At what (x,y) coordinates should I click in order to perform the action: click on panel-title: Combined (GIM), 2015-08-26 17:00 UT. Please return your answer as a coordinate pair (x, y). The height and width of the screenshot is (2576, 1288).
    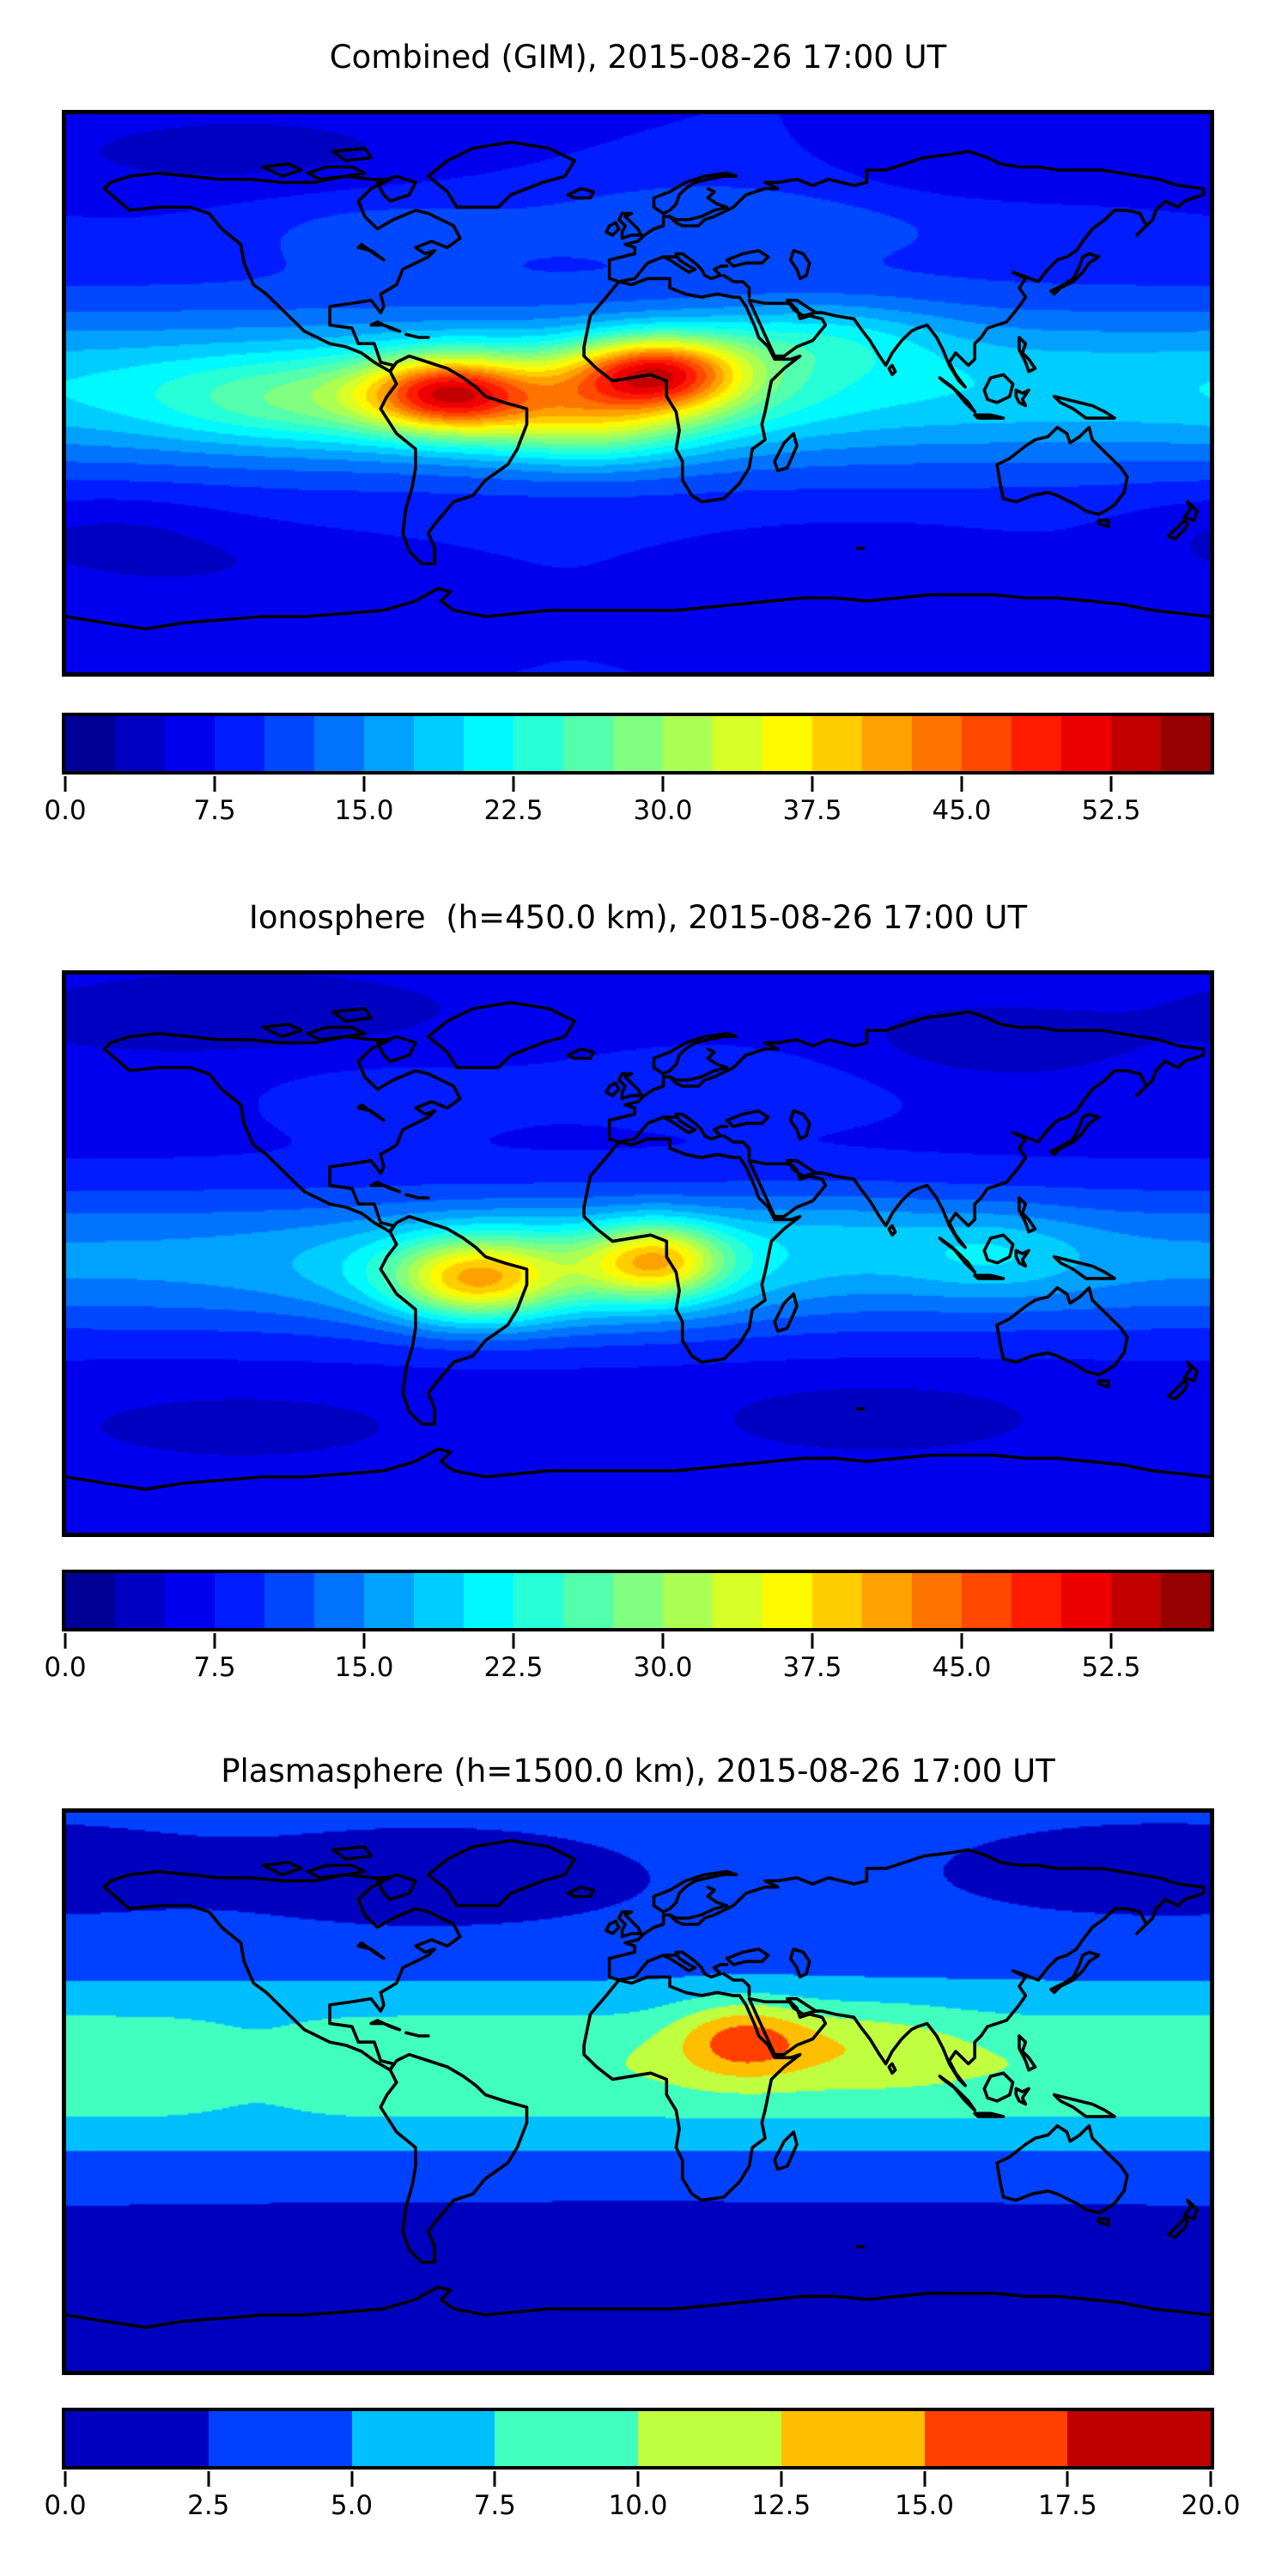
    Looking at the image, I should click on (638, 58).